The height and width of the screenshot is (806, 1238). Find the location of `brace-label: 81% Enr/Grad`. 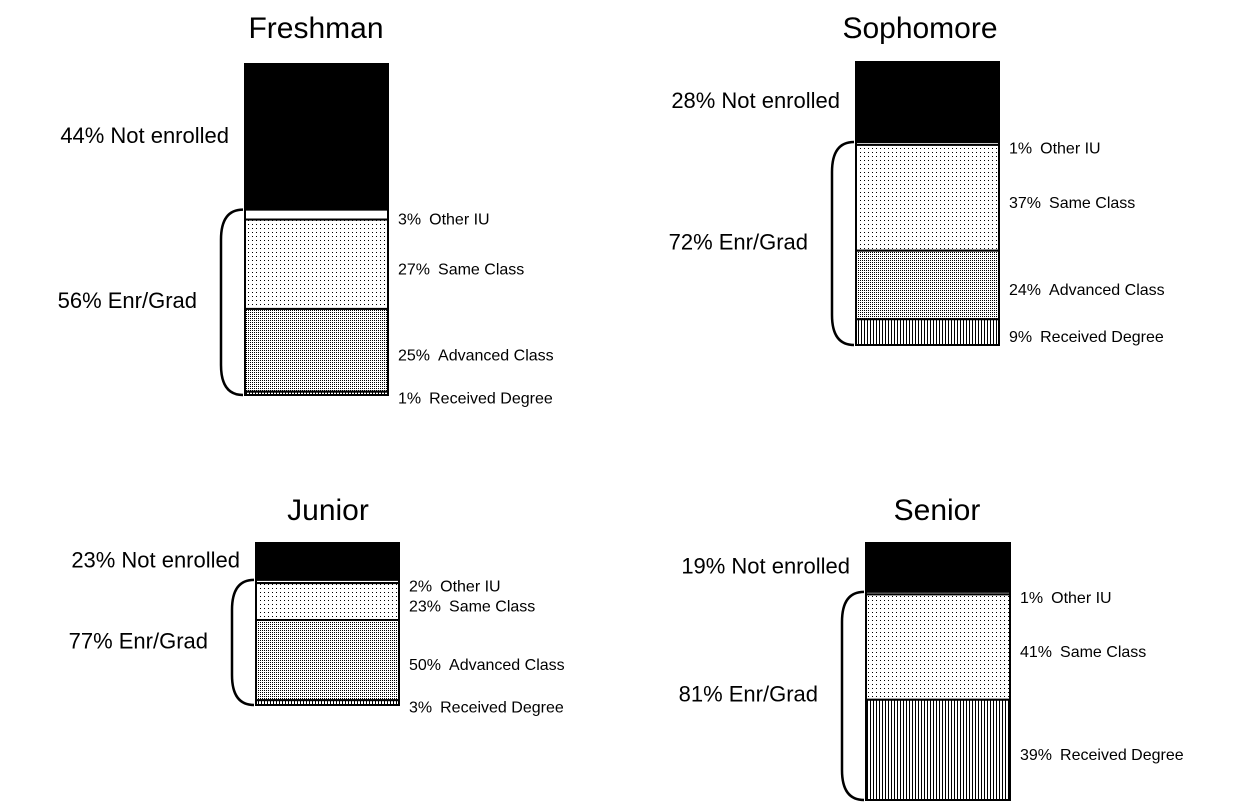

brace-label: 81% Enr/Grad is located at coordinates (748, 694).